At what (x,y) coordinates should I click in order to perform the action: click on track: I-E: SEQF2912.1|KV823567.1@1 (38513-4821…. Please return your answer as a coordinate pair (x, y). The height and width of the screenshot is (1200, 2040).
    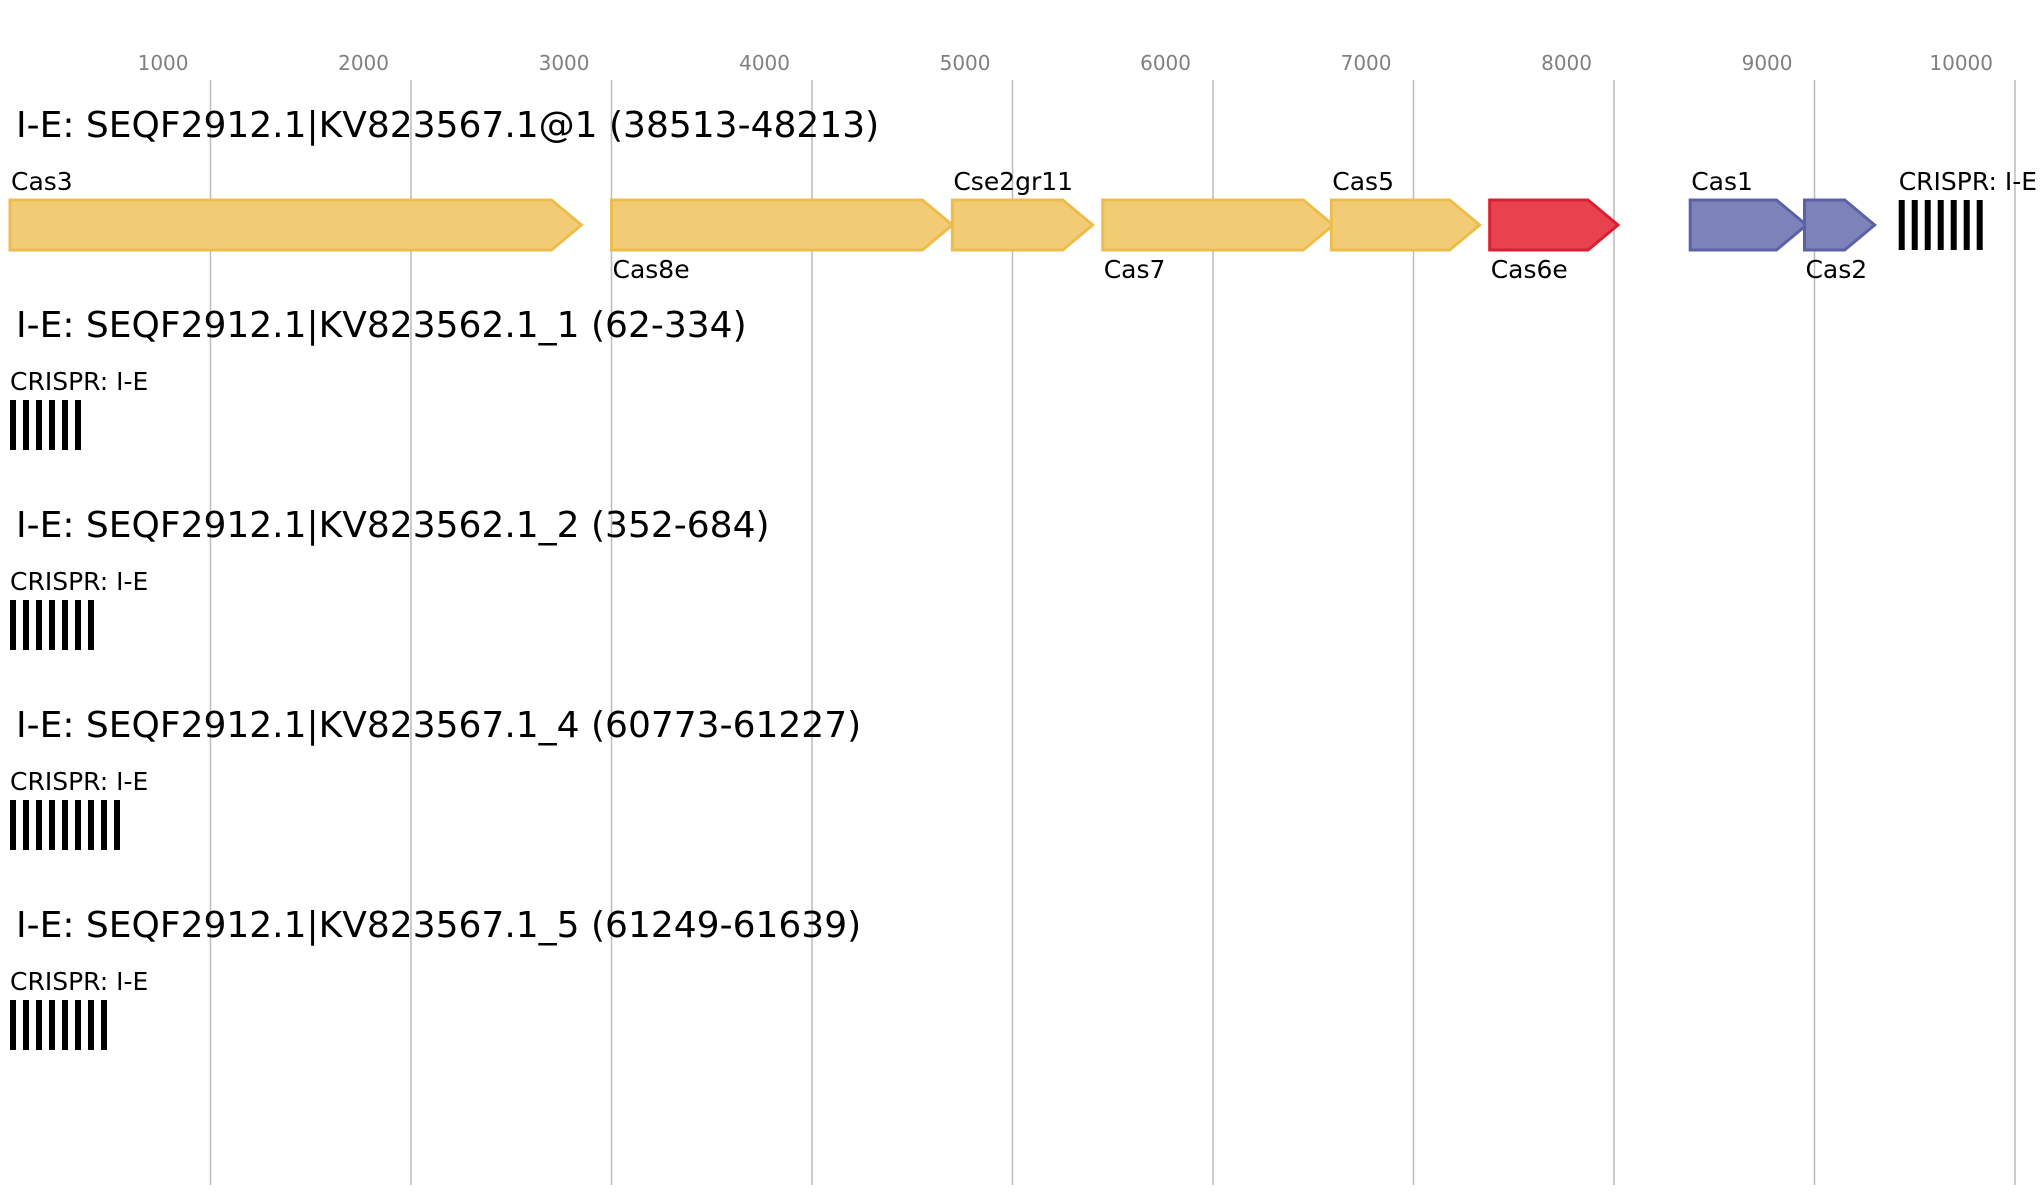
    Looking at the image, I should click on (1022, 194).